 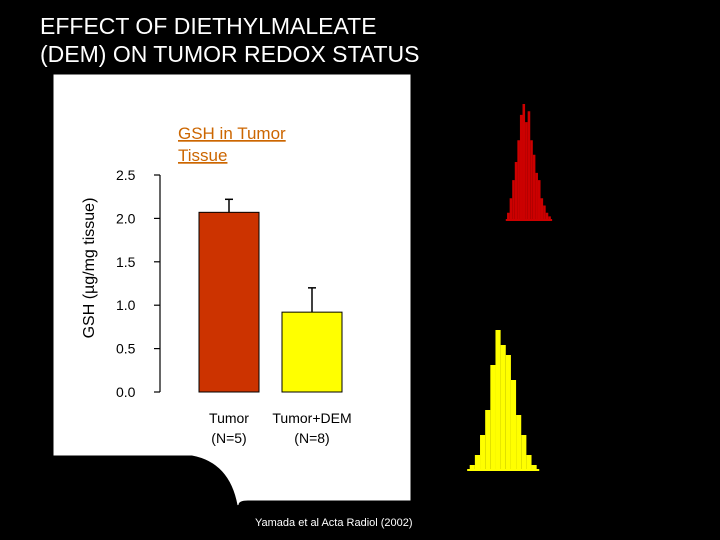 I want to click on bar-chart-title: Tissue, so click(x=202, y=155).